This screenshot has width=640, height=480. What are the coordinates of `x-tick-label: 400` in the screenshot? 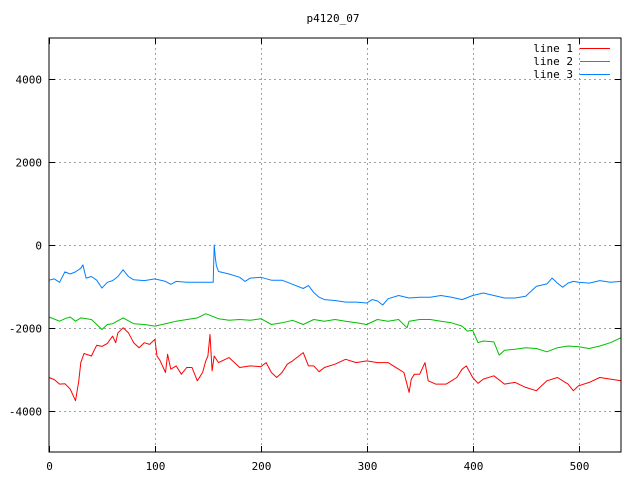 It's located at (474, 466).